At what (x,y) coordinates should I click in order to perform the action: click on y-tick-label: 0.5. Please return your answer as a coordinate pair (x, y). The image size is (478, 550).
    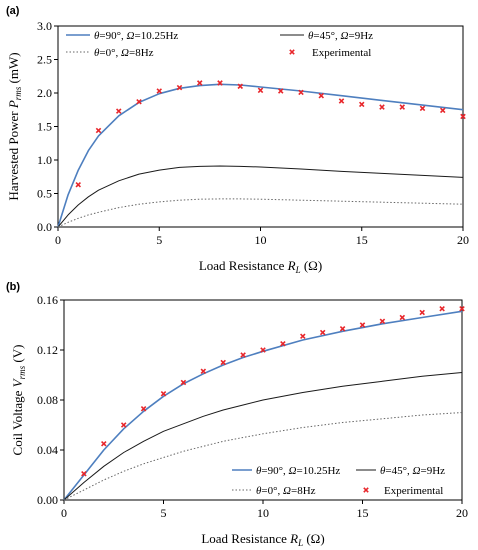
    Looking at the image, I should click on (44, 194).